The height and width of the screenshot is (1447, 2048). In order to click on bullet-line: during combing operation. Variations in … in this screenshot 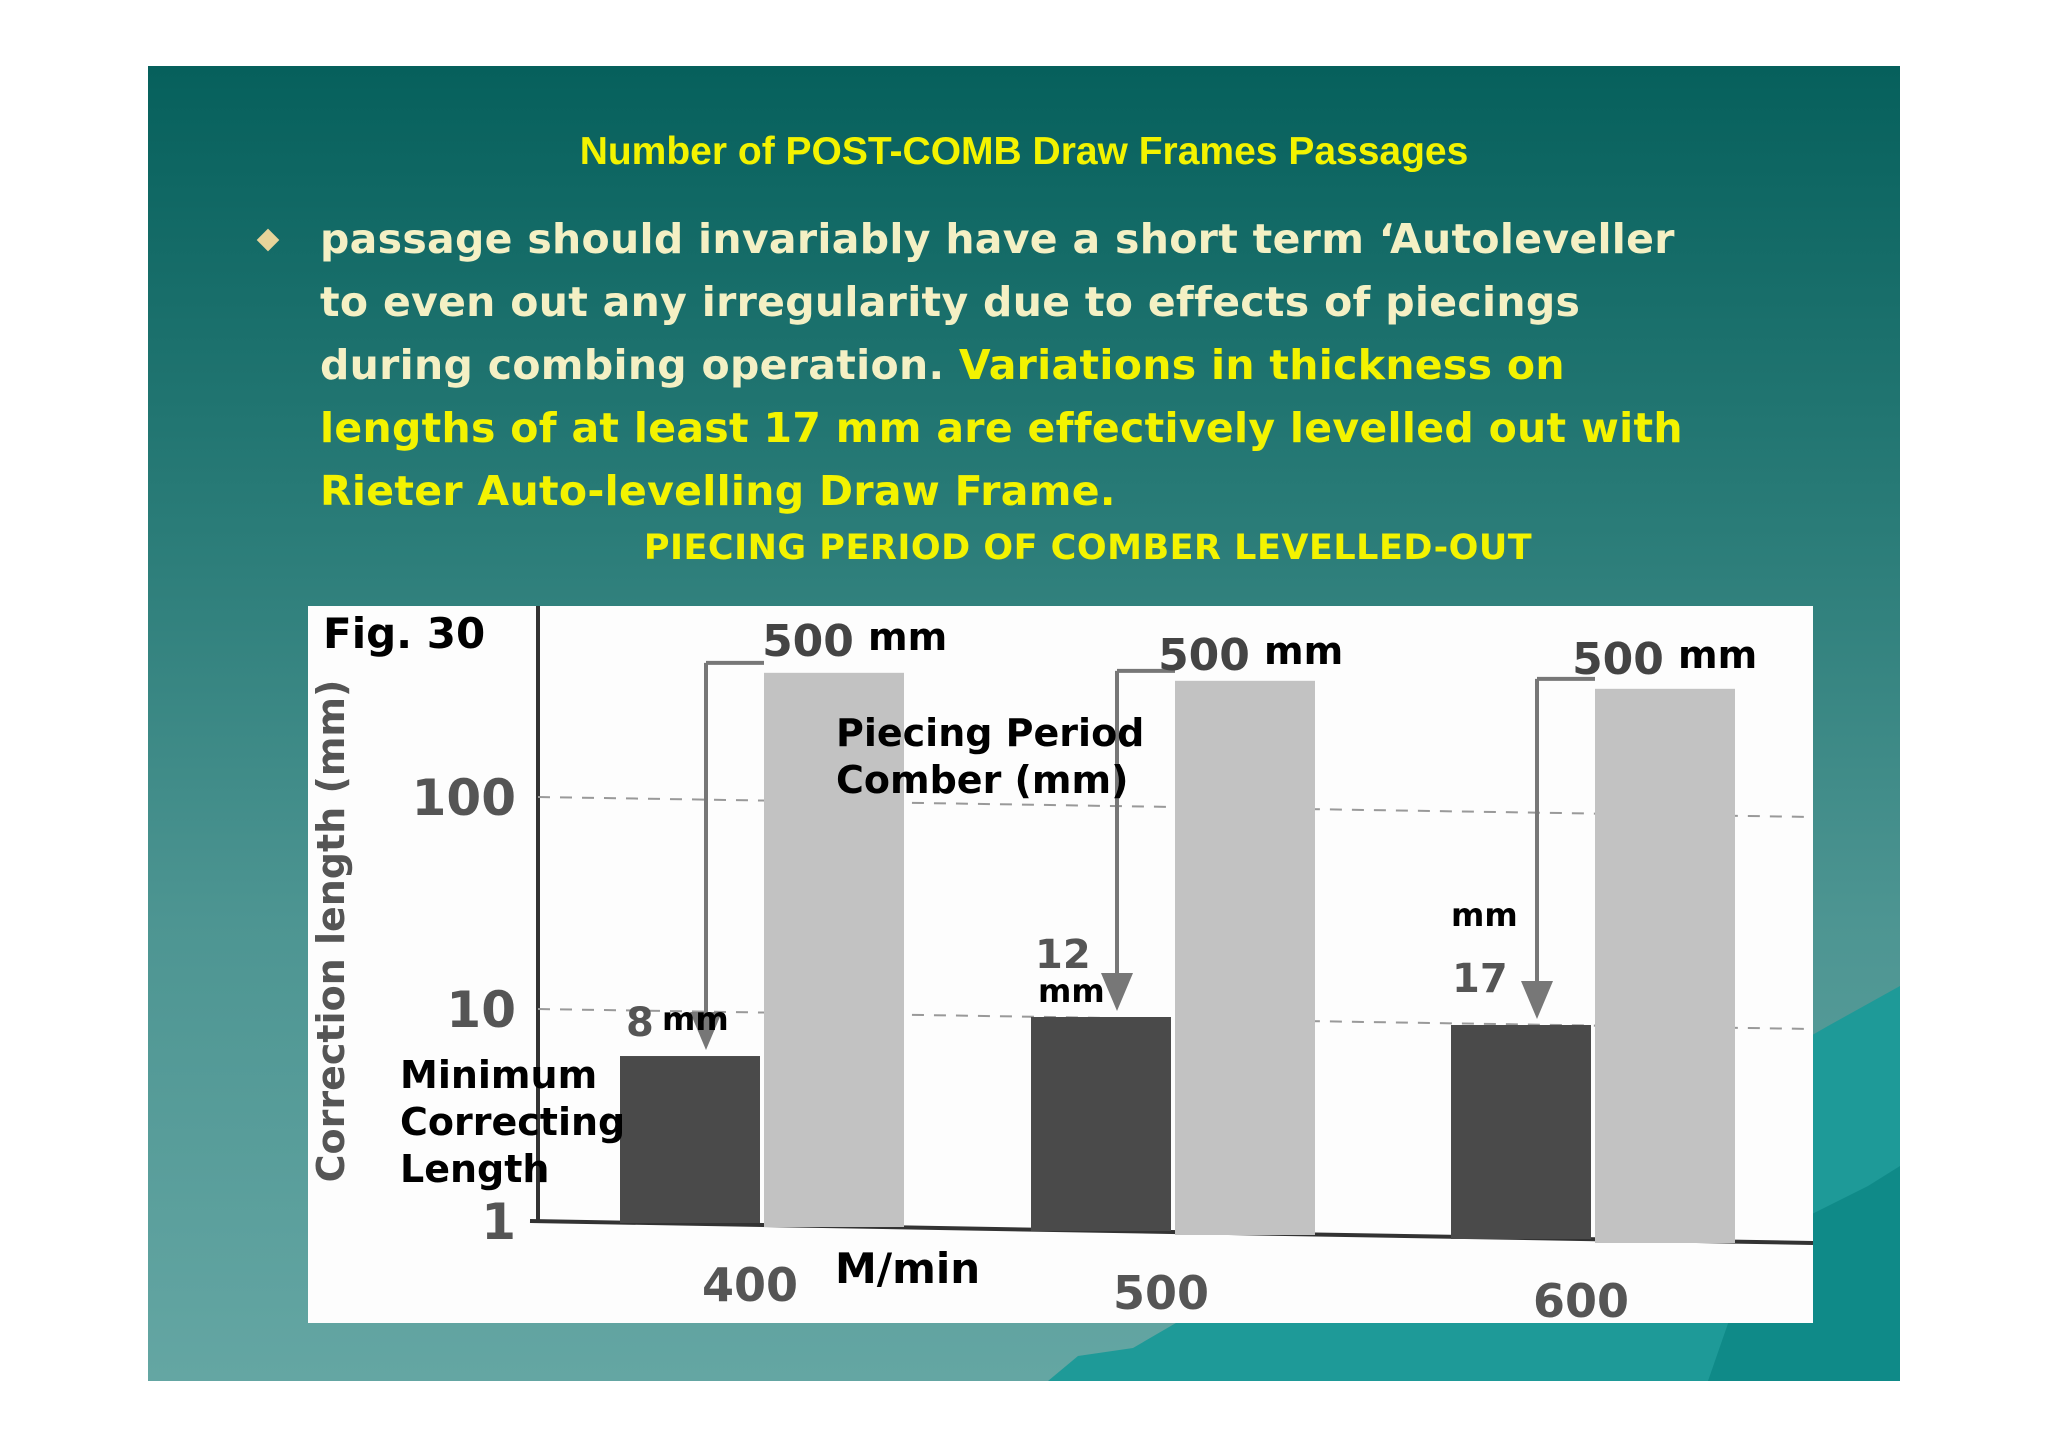, I will do `click(1085, 365)`.